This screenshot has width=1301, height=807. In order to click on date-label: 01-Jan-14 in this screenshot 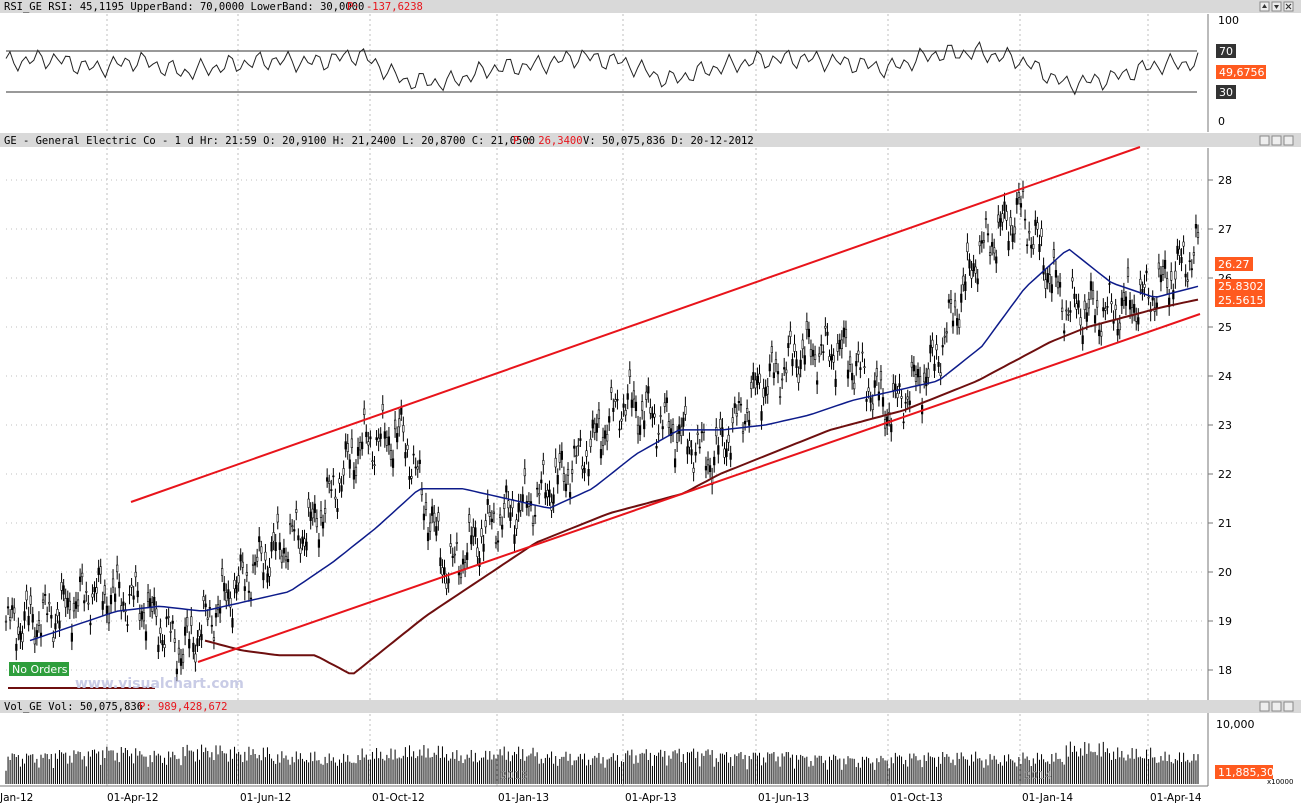, I will do `click(1047, 798)`.